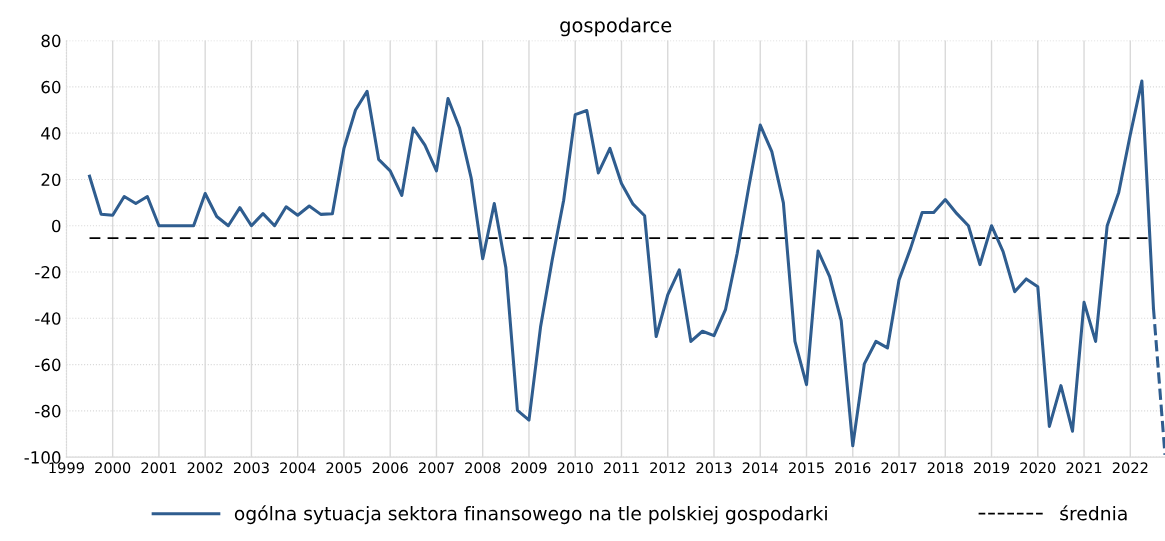  What do you see at coordinates (992, 468) in the screenshot?
I see `x-tick-label: 2019` at bounding box center [992, 468].